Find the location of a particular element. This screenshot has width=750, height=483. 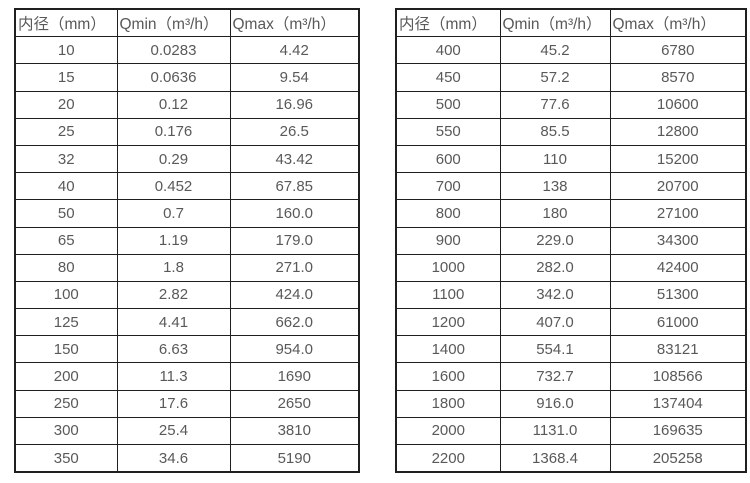

table-cell: 180 is located at coordinates (555, 213).